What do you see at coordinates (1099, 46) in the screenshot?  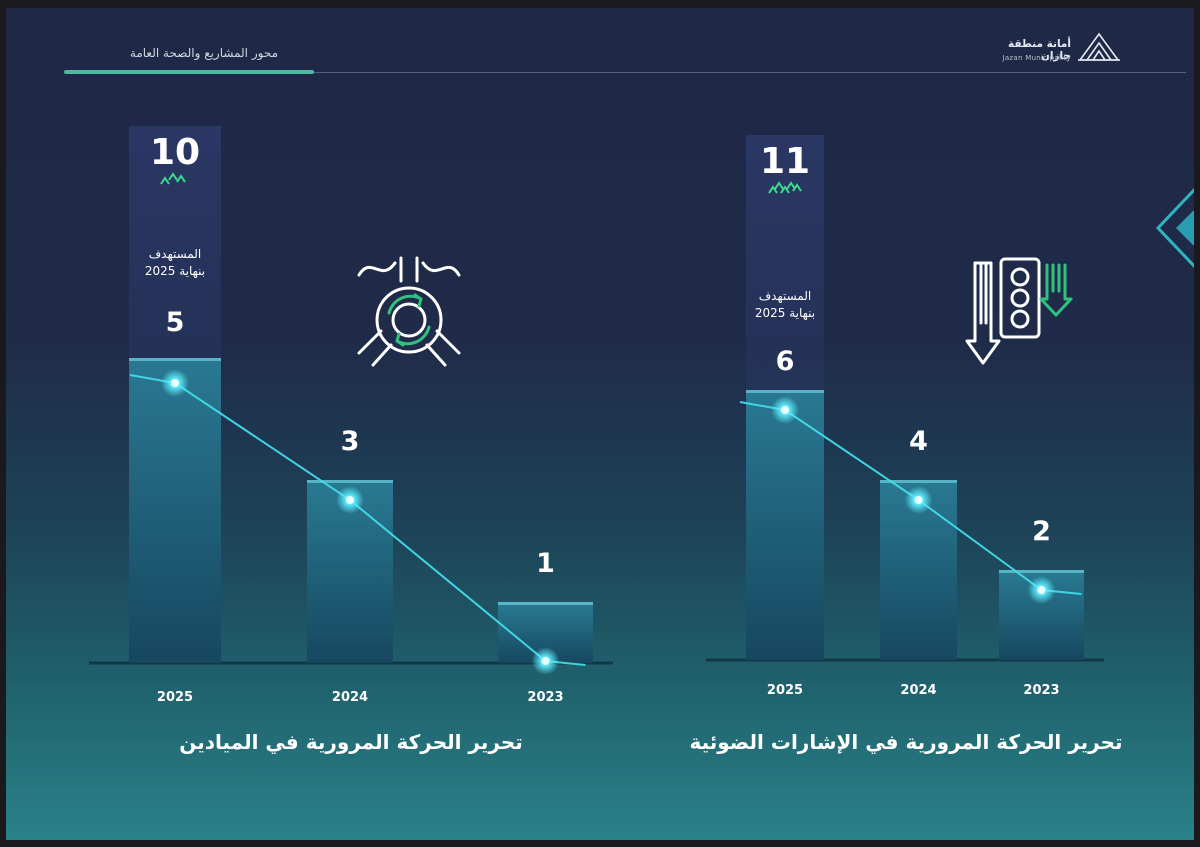 I see `municipality-logo-icon` at bounding box center [1099, 46].